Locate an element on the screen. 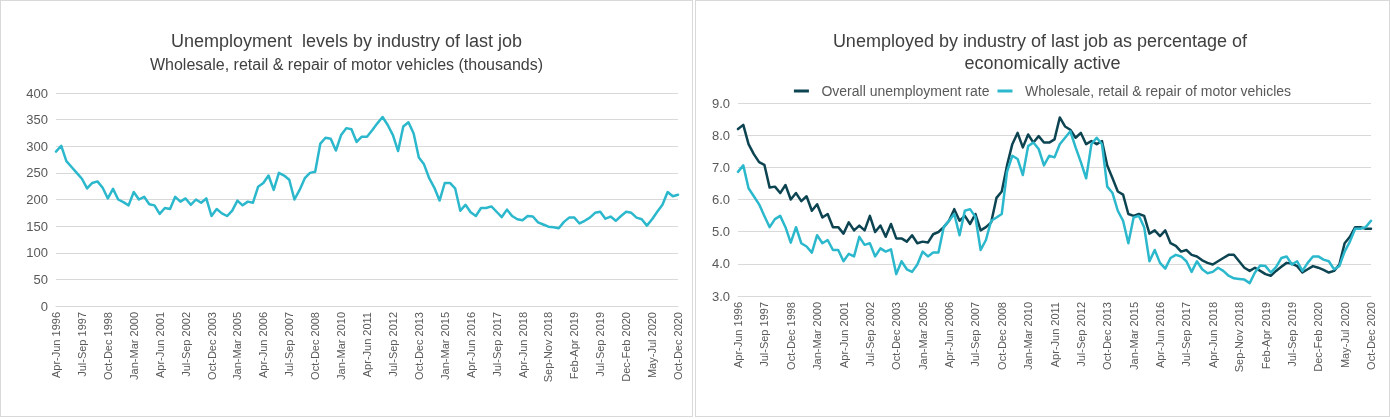 This screenshot has width=1390, height=419. y-tick-label: 9.0 is located at coordinates (720, 103).